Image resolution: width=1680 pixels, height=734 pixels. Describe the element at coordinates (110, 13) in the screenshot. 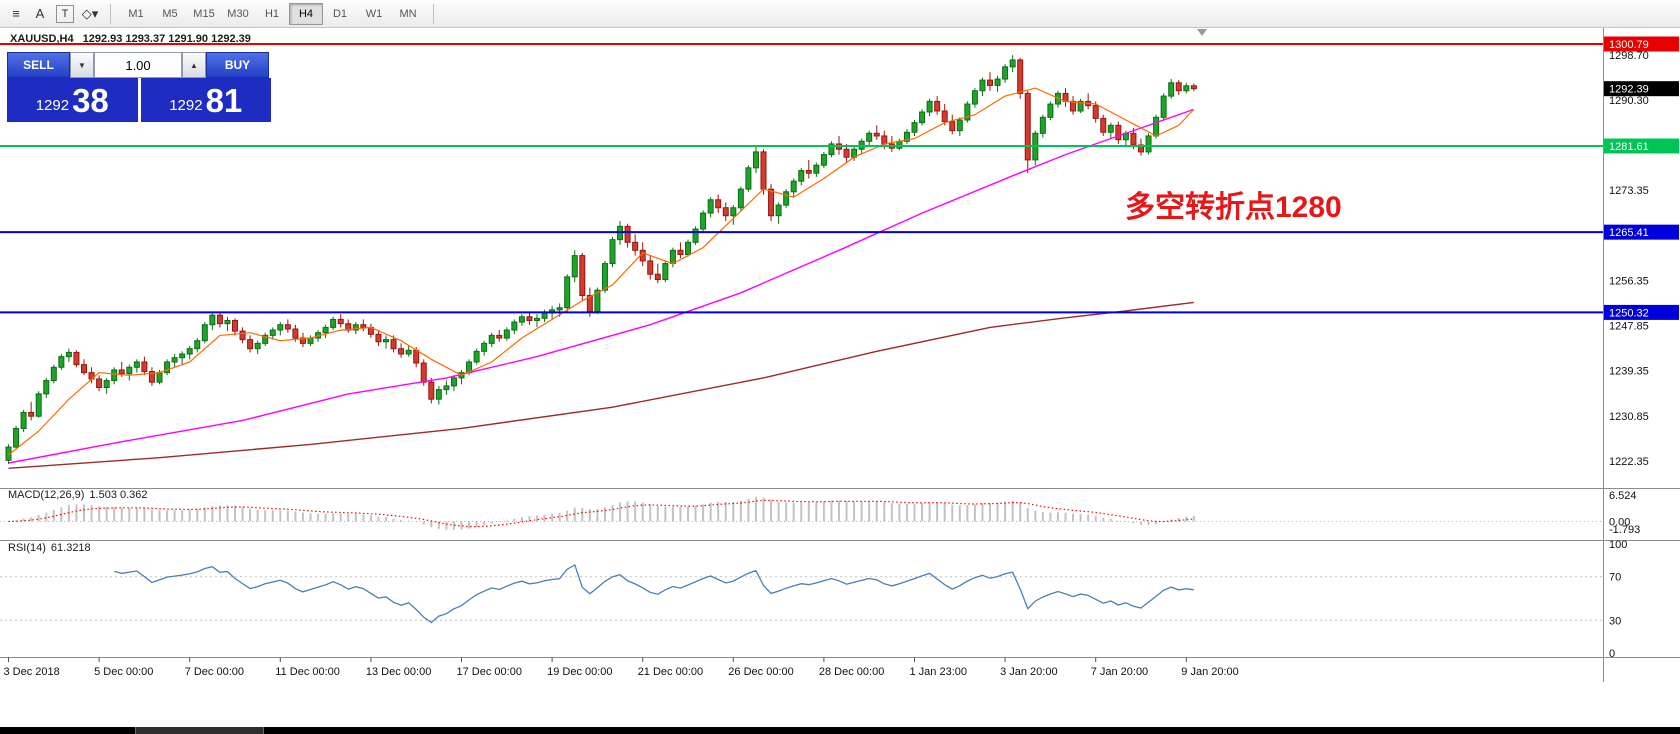

I see `toolbar-separator` at that location.